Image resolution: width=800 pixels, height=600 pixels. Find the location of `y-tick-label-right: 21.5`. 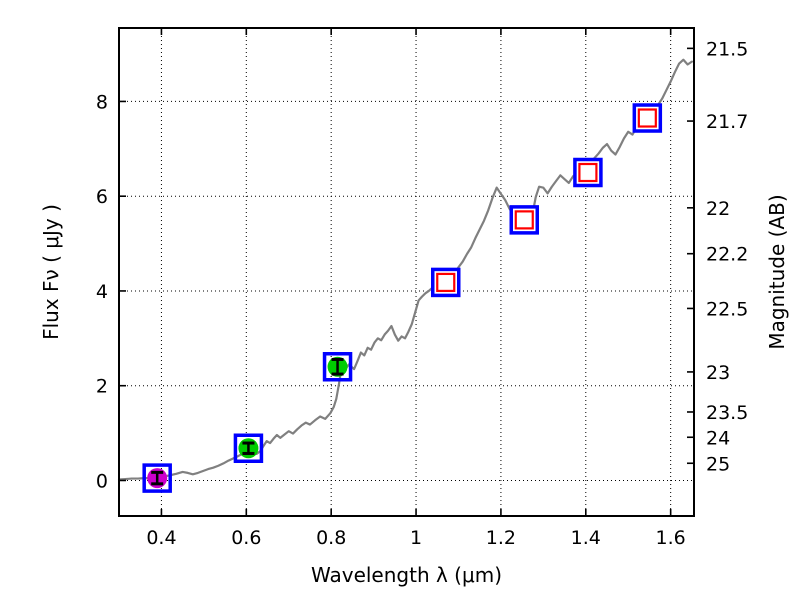

y-tick-label-right: 21.5 is located at coordinates (727, 49).